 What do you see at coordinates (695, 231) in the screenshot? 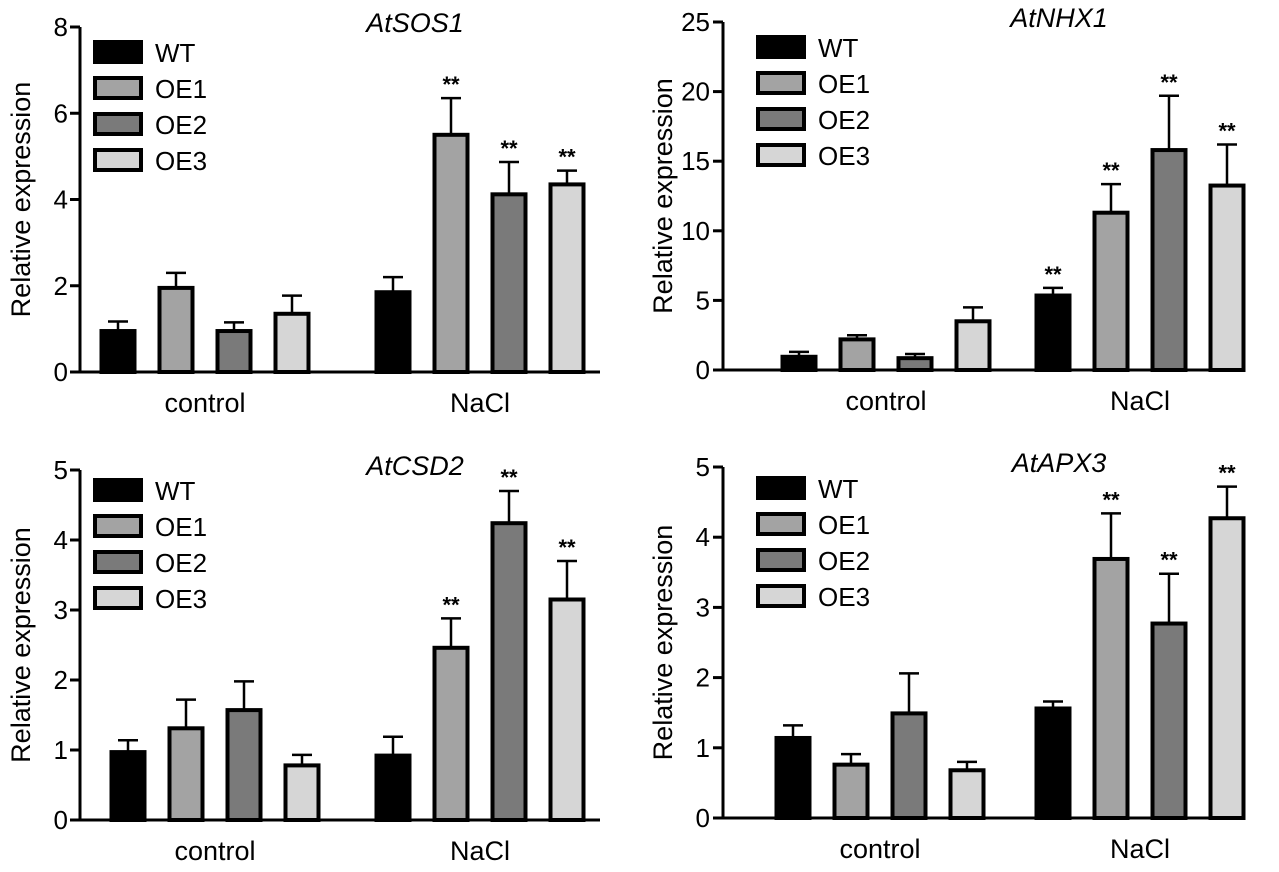
I see `y-tick-label: 10` at bounding box center [695, 231].